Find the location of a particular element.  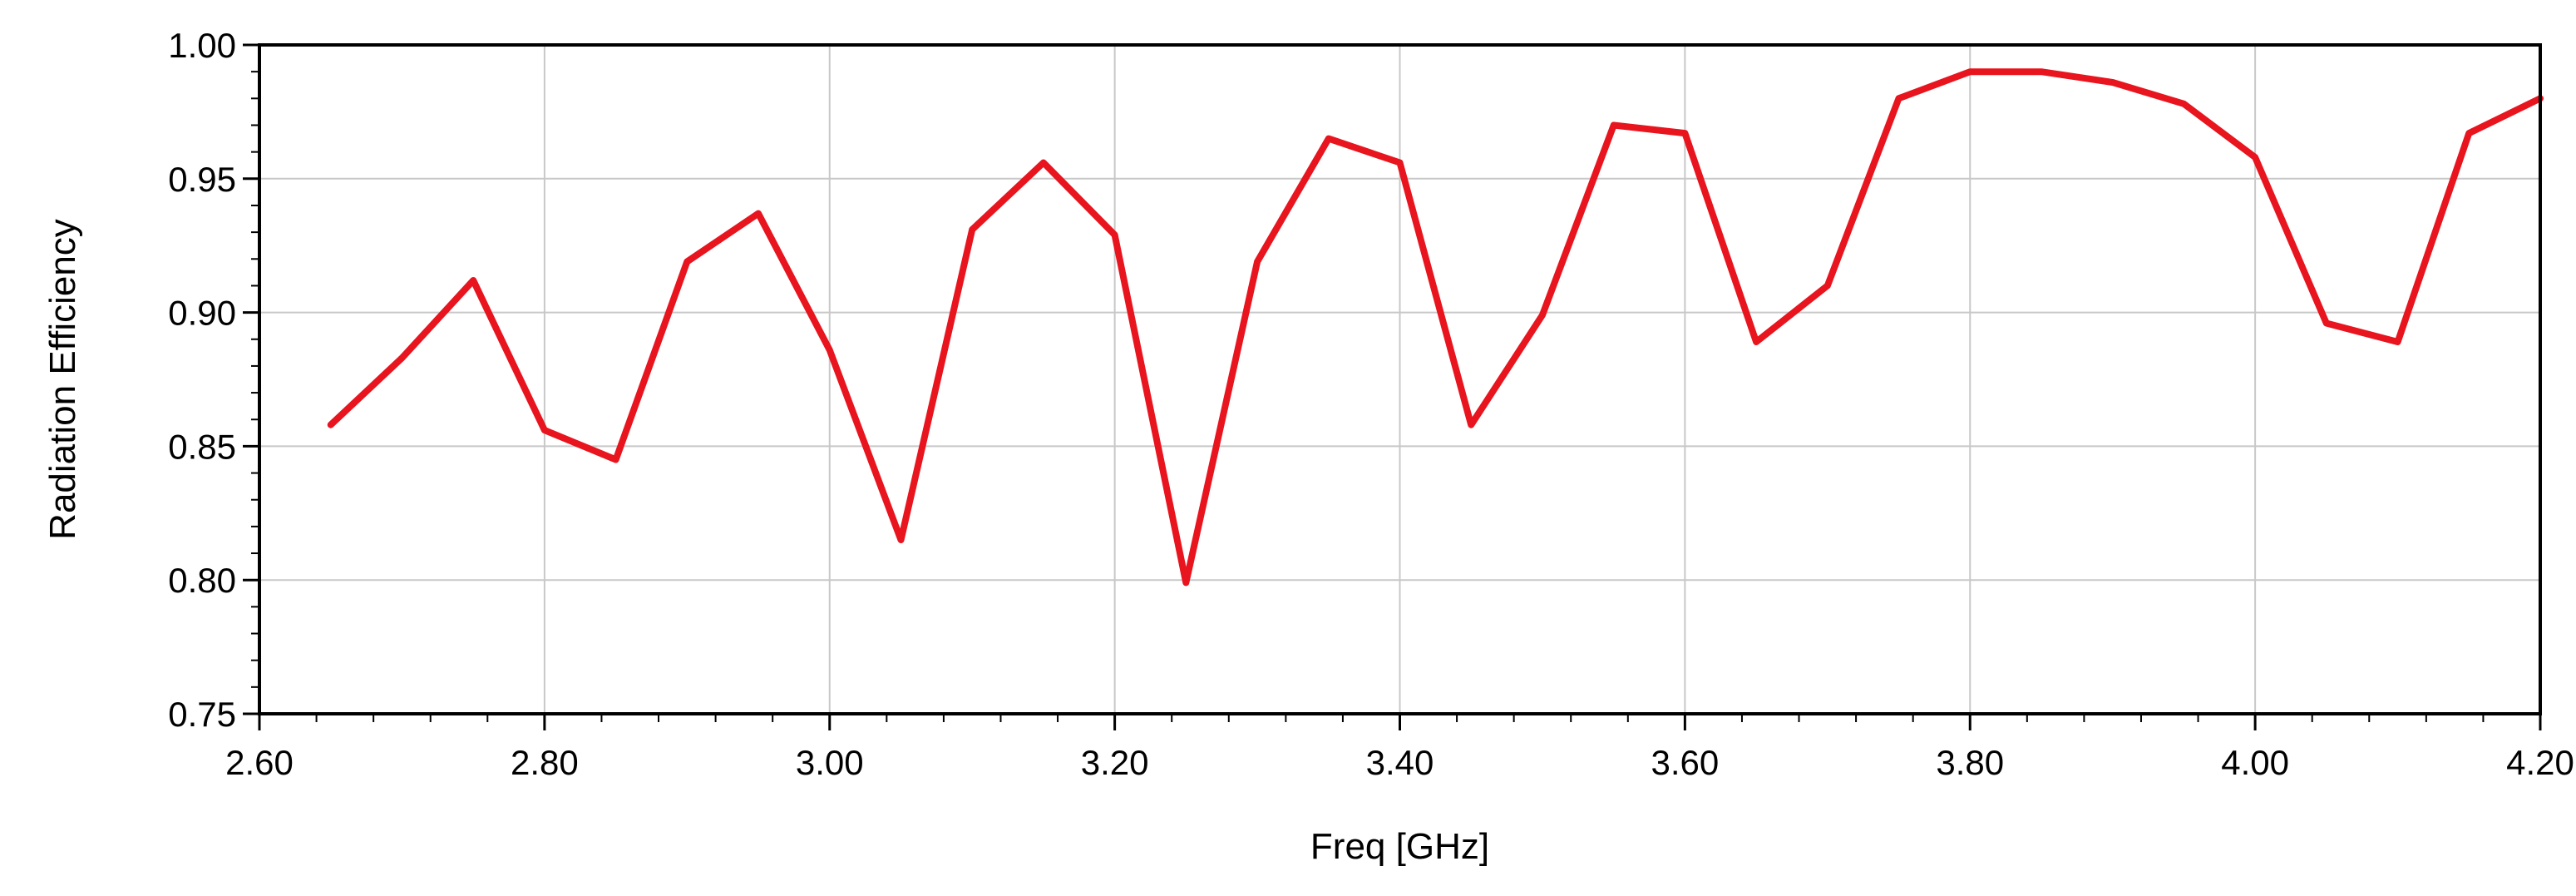

y-tick-label: 0.90 is located at coordinates (202, 313).